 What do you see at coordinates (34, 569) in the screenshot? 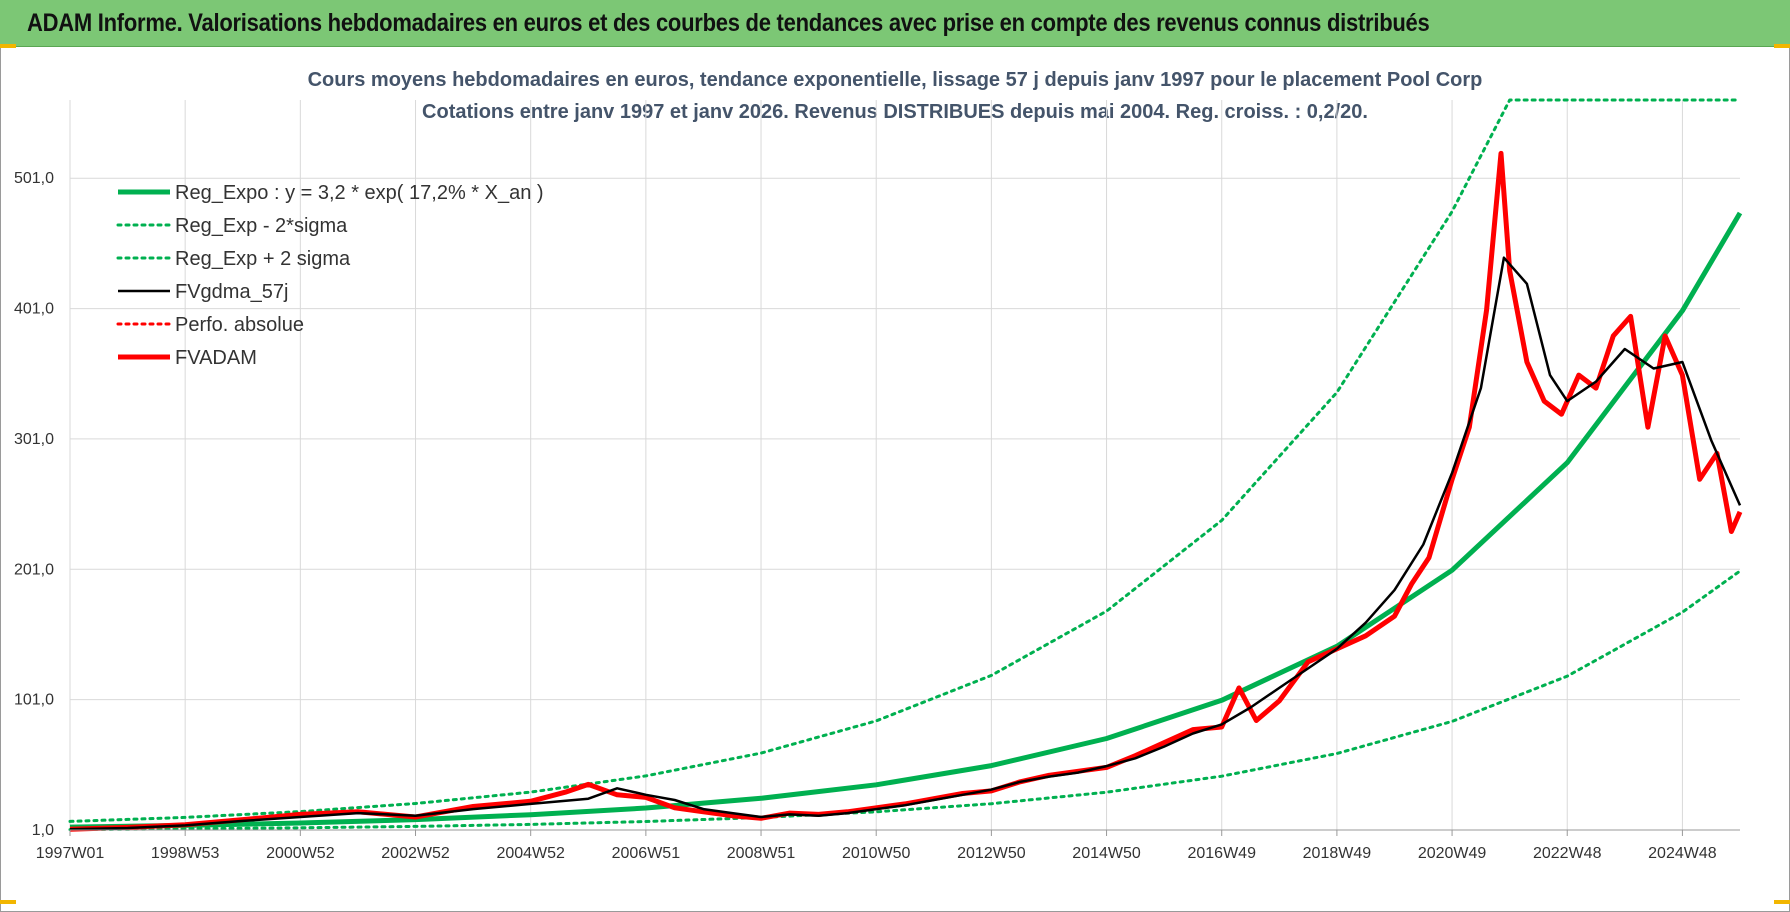
I see `y-tick-label: 201,0` at bounding box center [34, 569].